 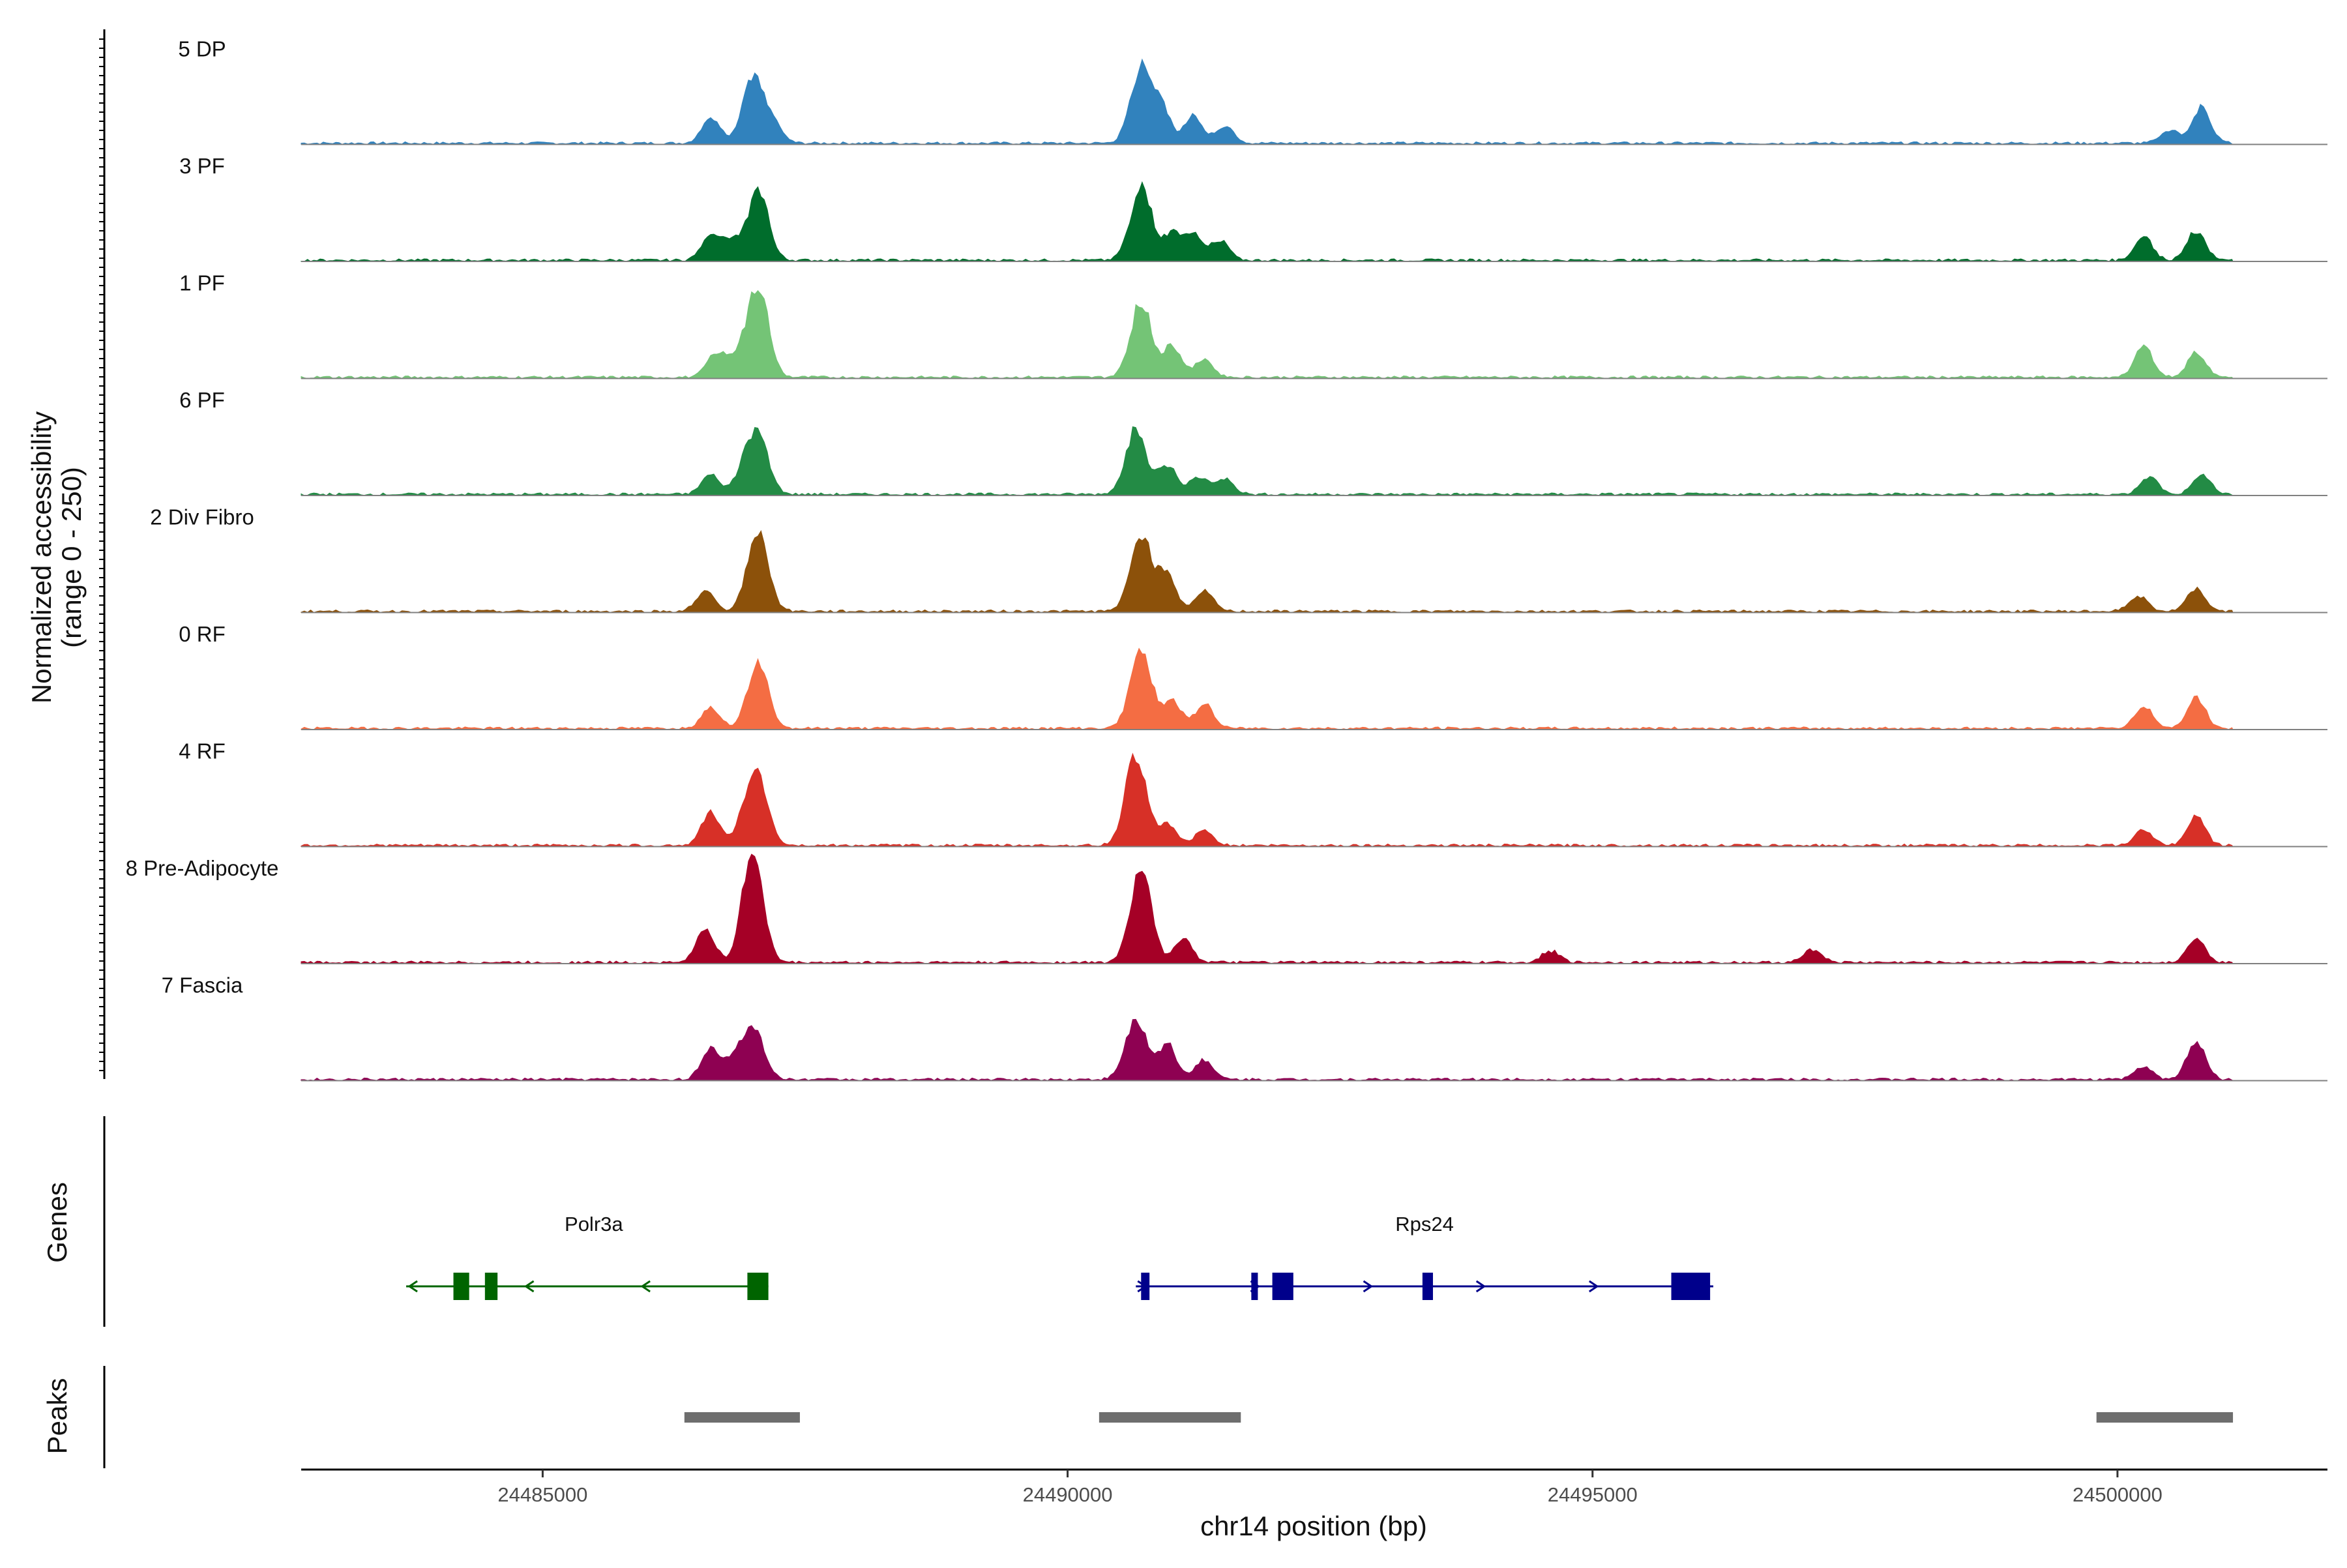 What do you see at coordinates (57, 1223) in the screenshot?
I see `genes-track-title: Genes` at bounding box center [57, 1223].